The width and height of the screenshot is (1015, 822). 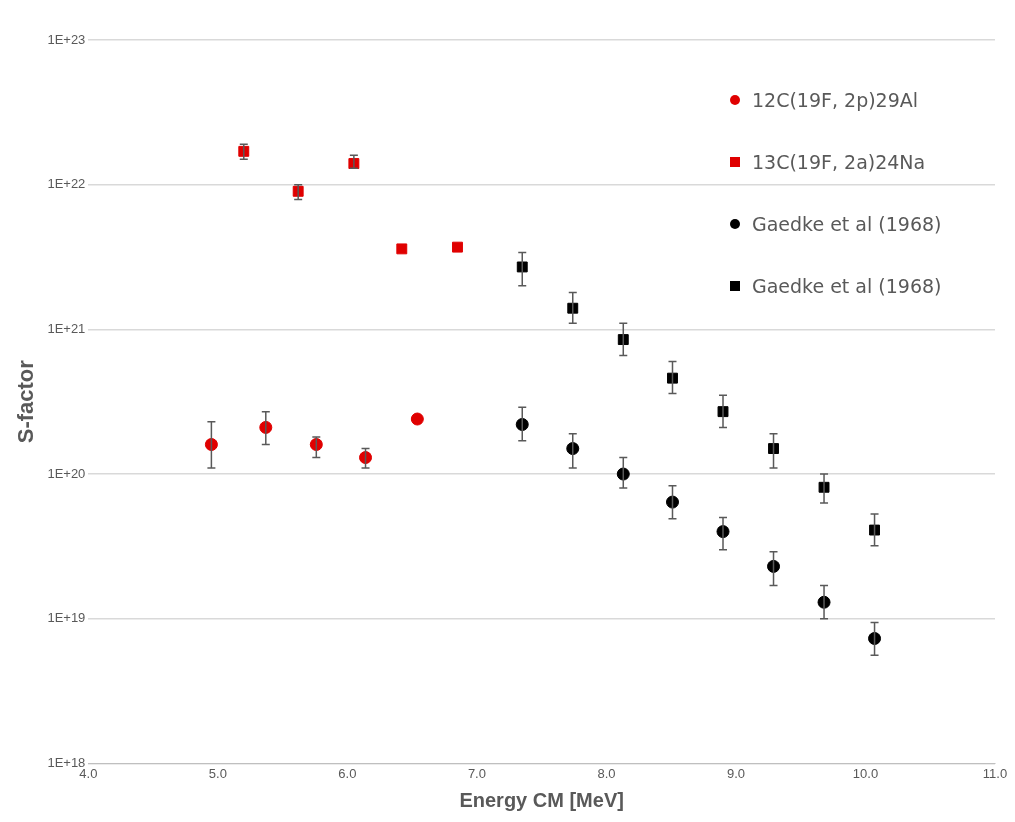 I want to click on y-tick-label: 1E+21, so click(x=66, y=328).